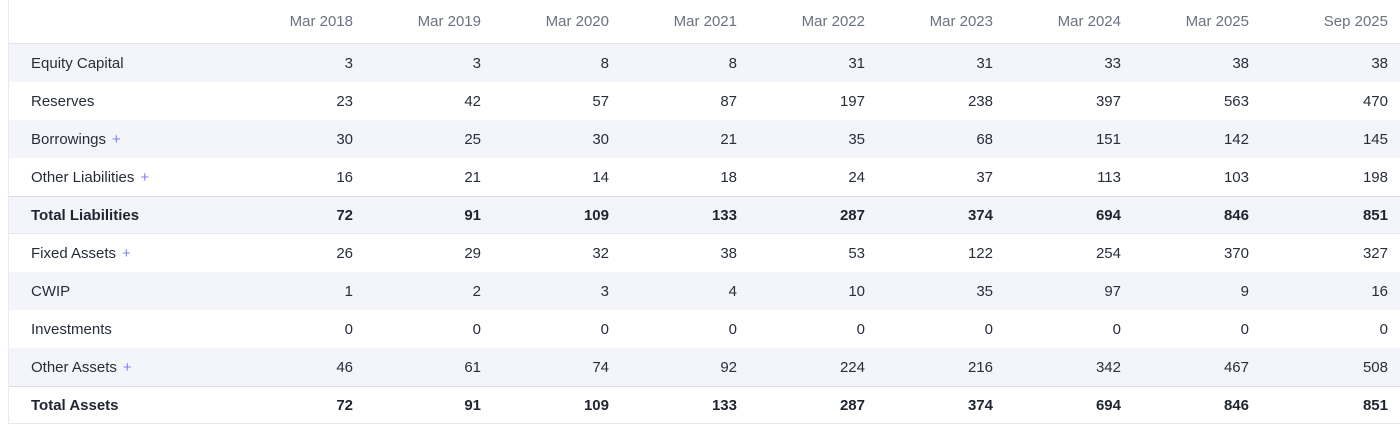  Describe the element at coordinates (123, 291) in the screenshot. I see `row-label-cell: CWIP` at that location.